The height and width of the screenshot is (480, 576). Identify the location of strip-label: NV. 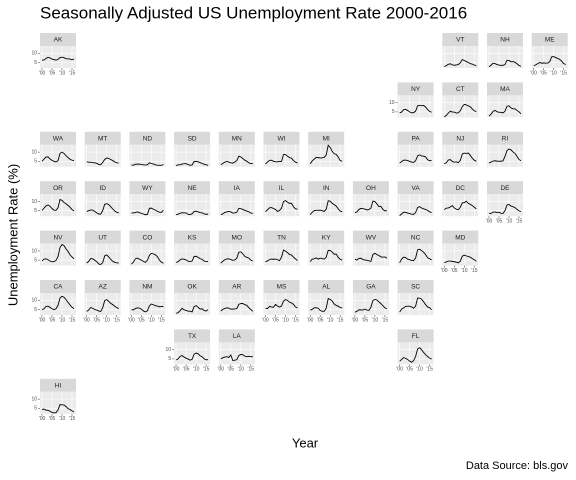
(58, 237).